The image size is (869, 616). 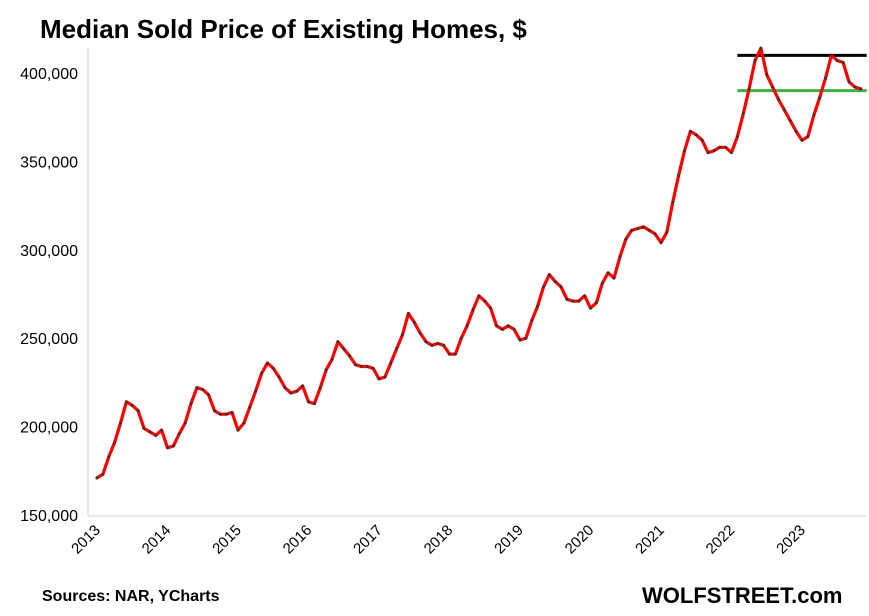 I want to click on y-tick-label: 200,000, so click(x=49, y=428).